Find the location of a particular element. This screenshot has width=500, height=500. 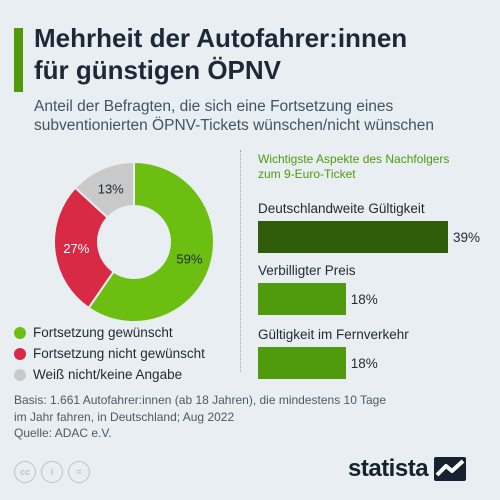

bar-row-2: 18% is located at coordinates (375, 299).